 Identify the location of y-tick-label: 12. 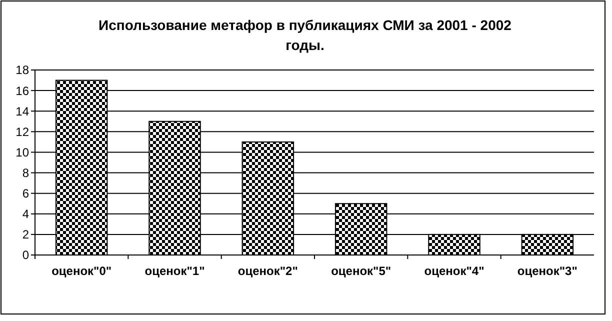
(23, 131).